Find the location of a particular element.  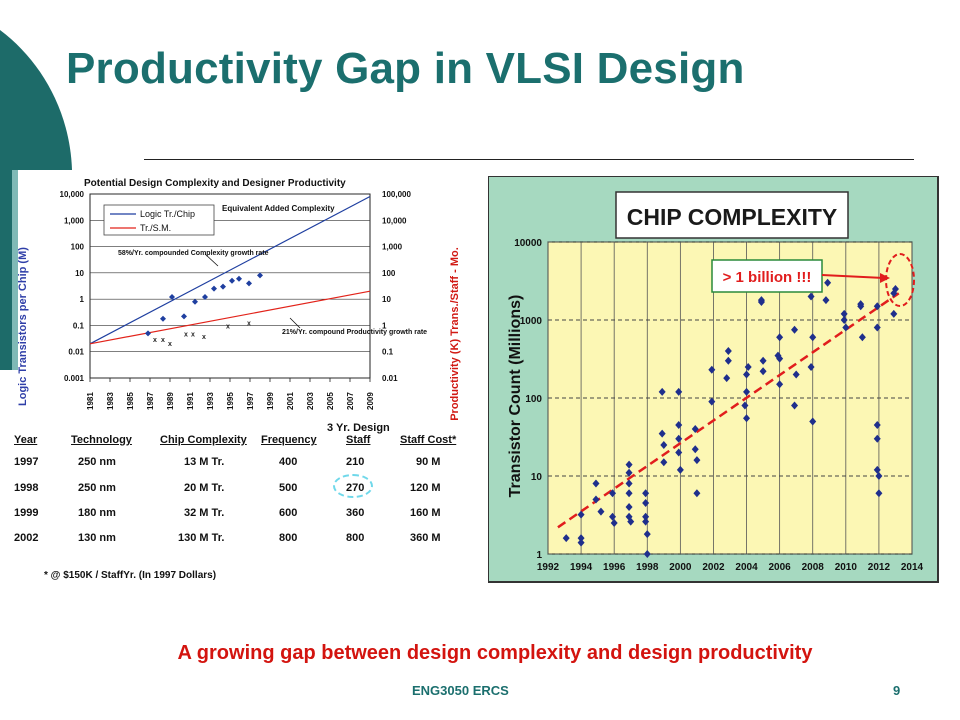

left-series-line is located at coordinates (230, 270).